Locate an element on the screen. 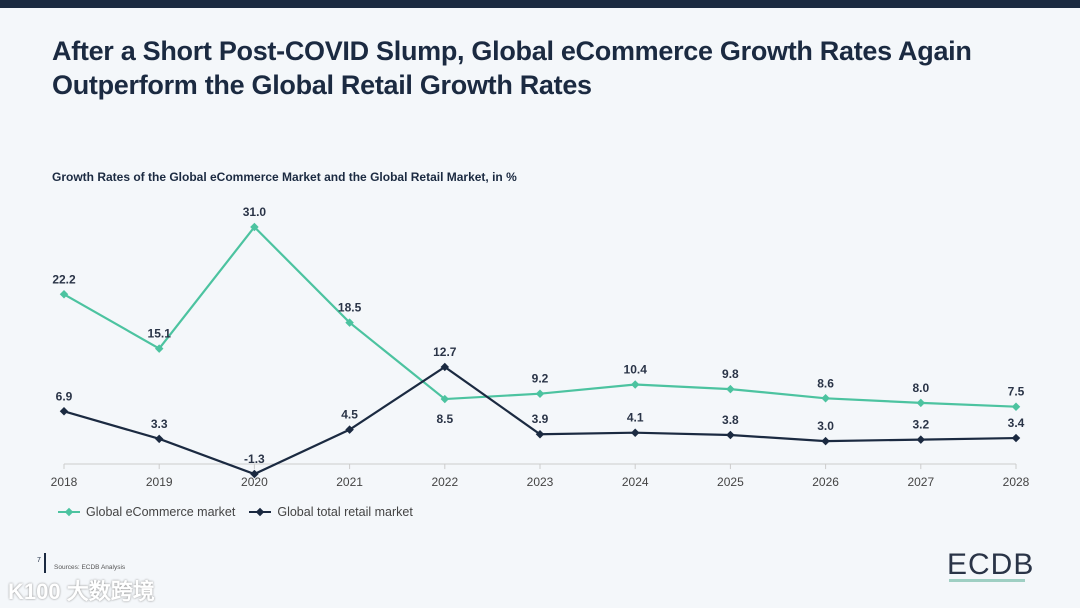  x-tick-label: 2018 is located at coordinates (64, 482).